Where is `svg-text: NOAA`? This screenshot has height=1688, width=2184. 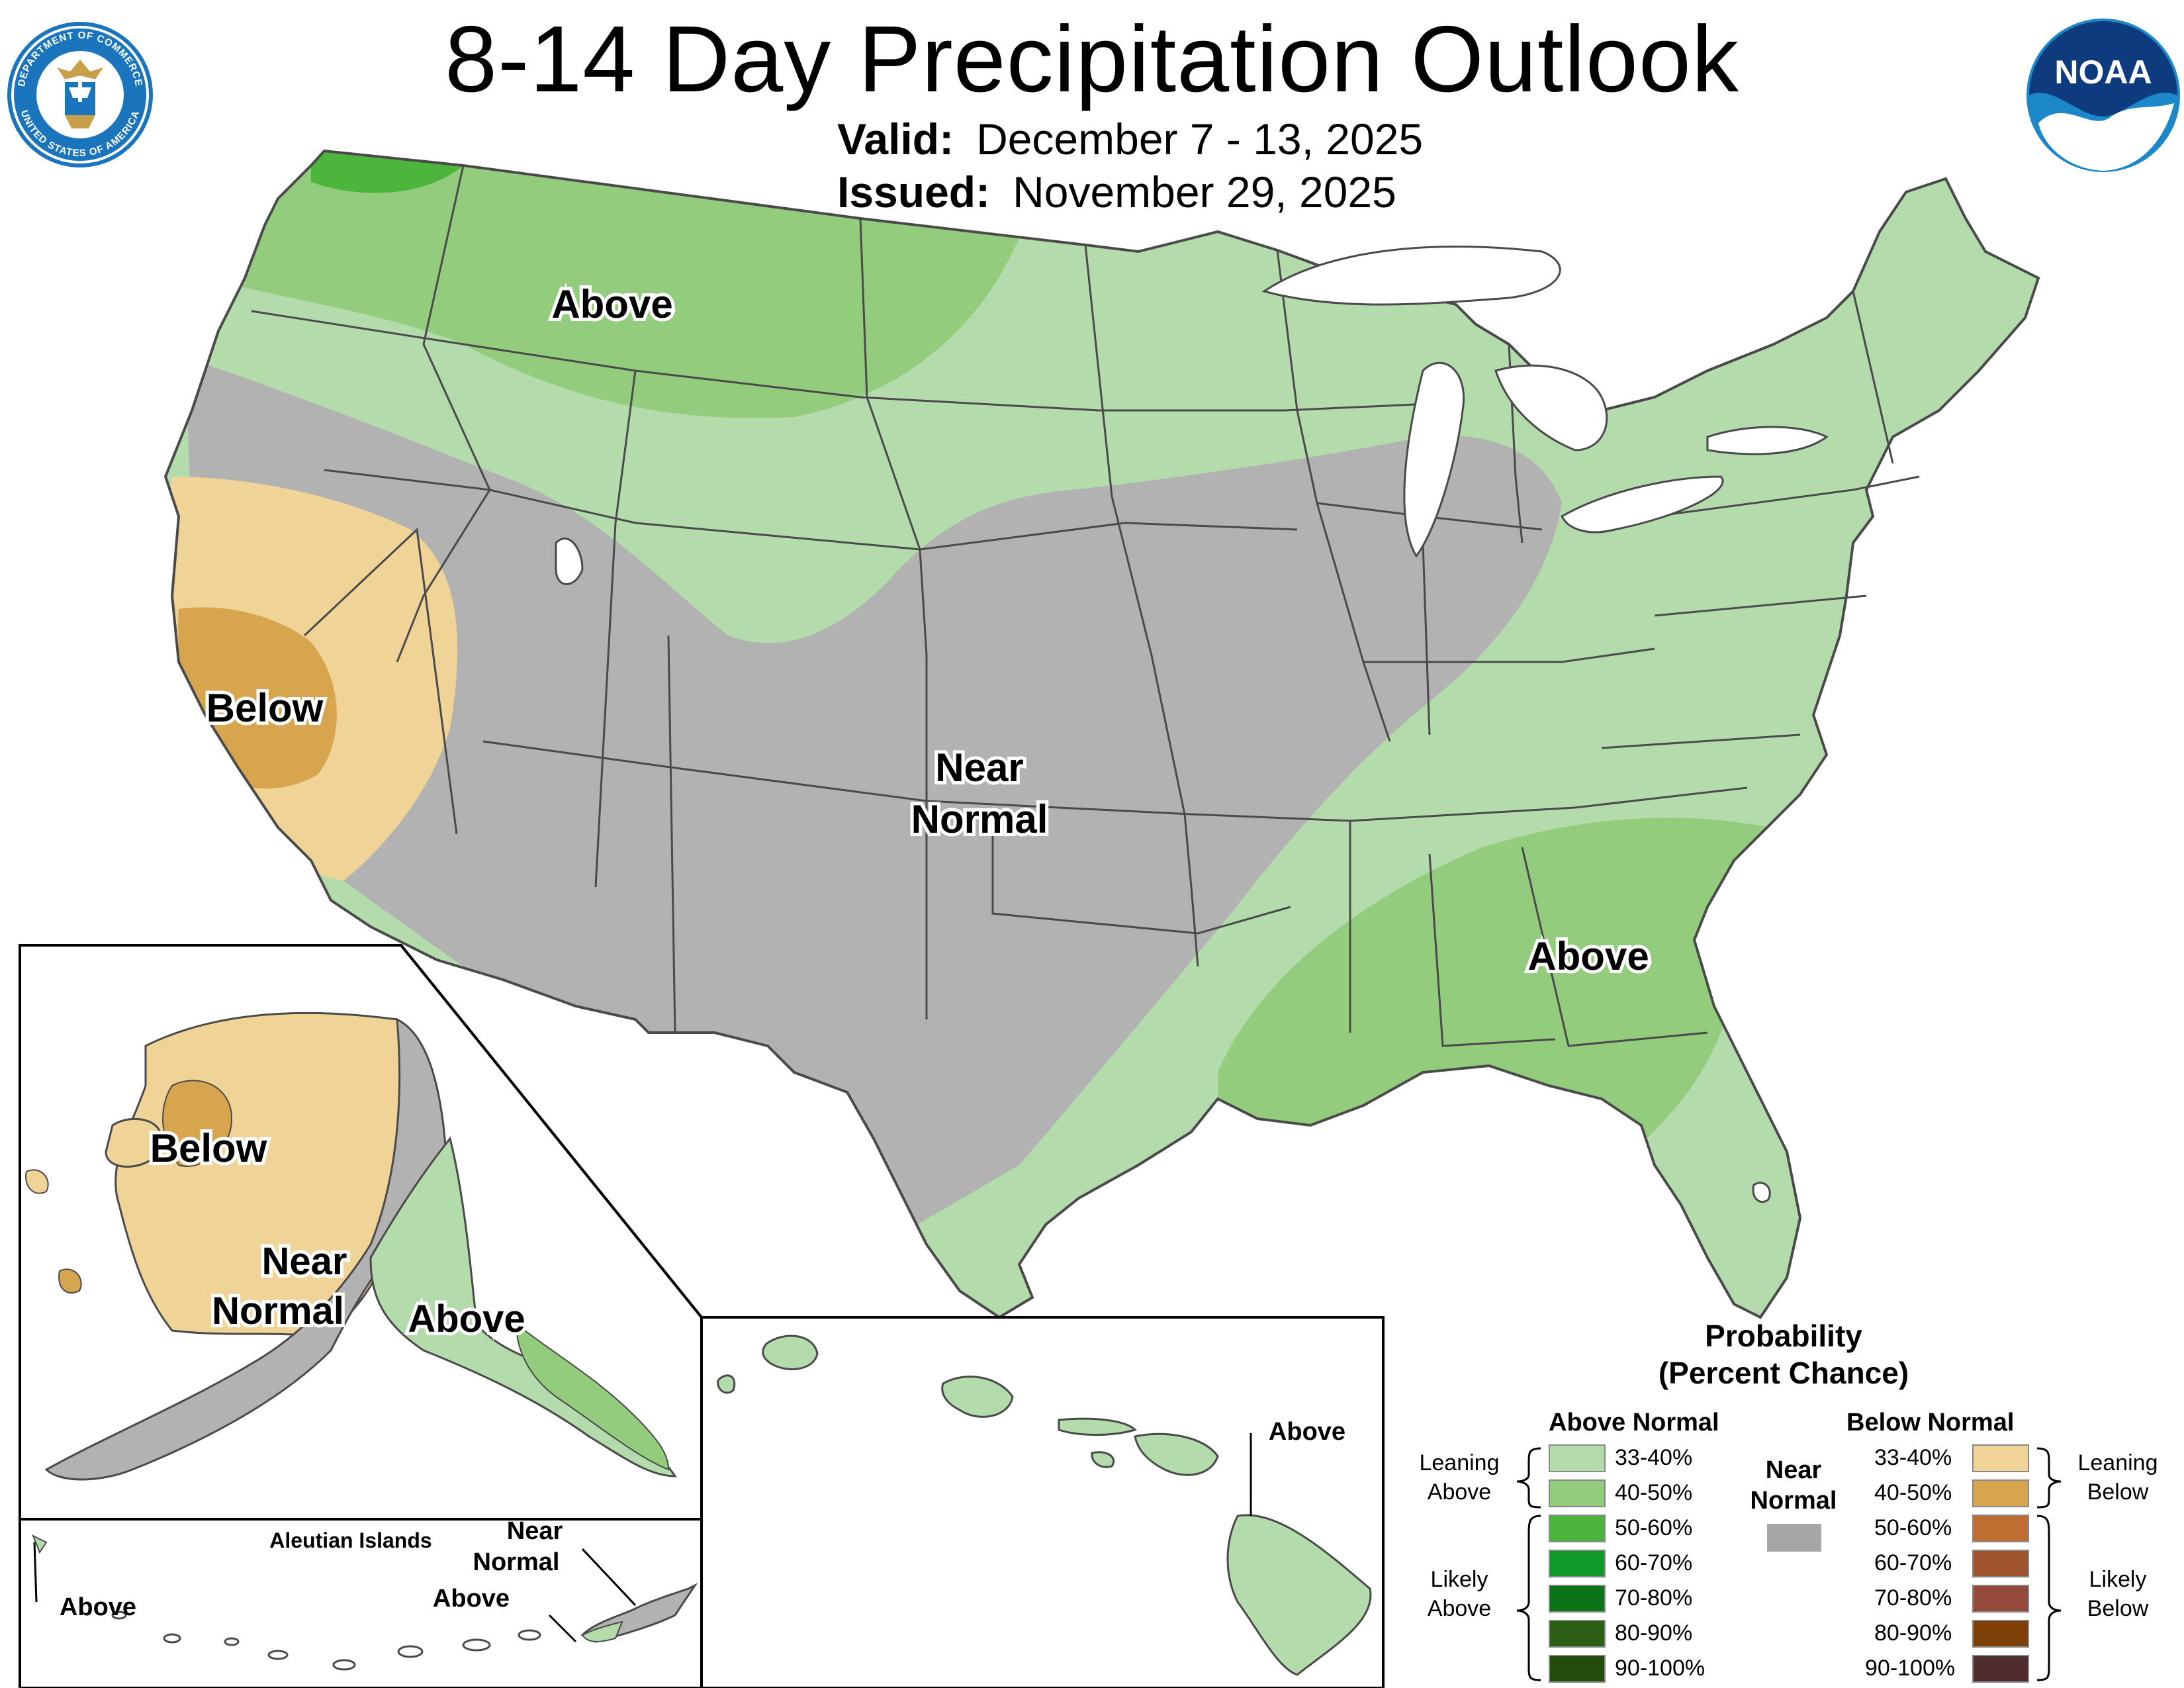
svg-text: NOAA is located at coordinates (2103, 72).